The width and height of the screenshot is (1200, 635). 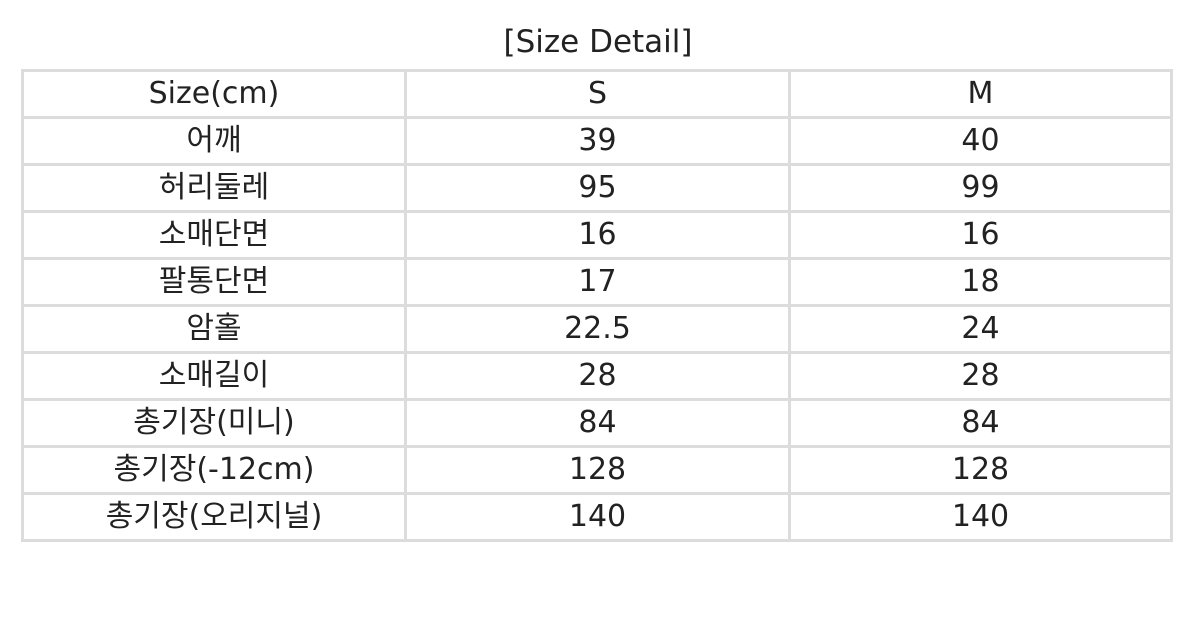 I want to click on table-row: 총기장(-12cm) 128 128, so click(x=597, y=470).